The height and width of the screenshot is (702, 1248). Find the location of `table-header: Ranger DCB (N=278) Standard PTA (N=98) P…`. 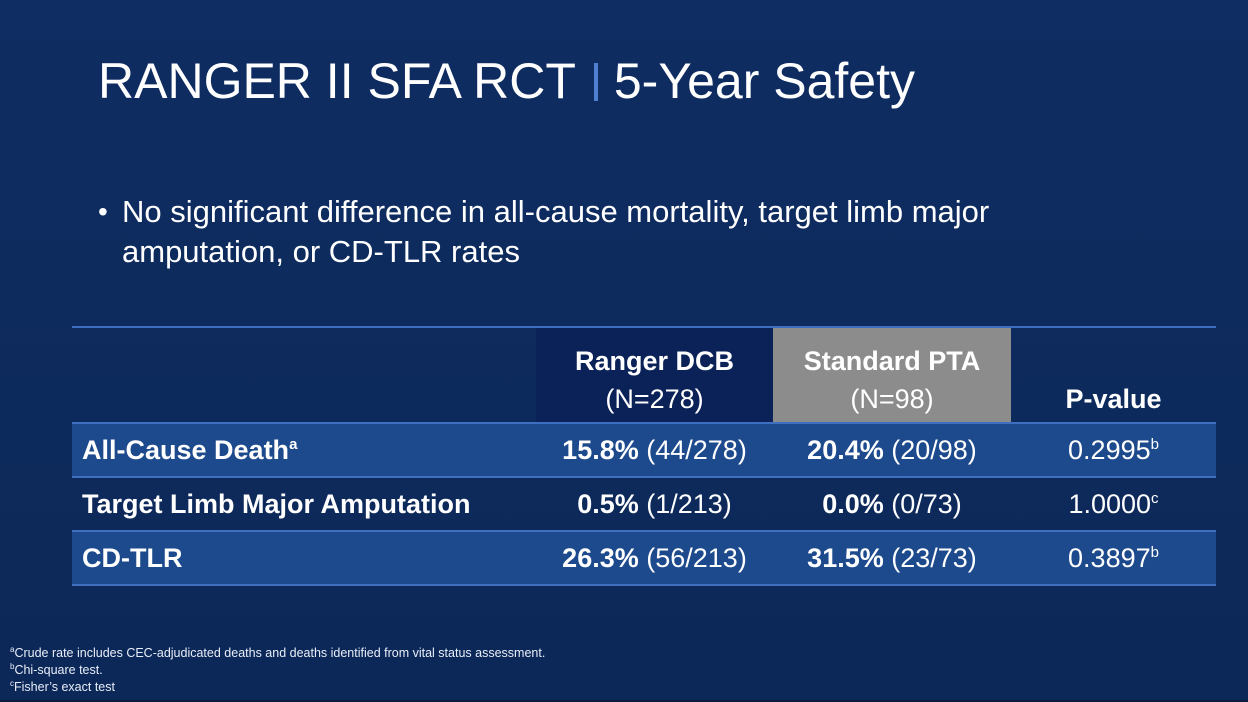

table-header: Ranger DCB (N=278) Standard PTA (N=98) P… is located at coordinates (644, 375).